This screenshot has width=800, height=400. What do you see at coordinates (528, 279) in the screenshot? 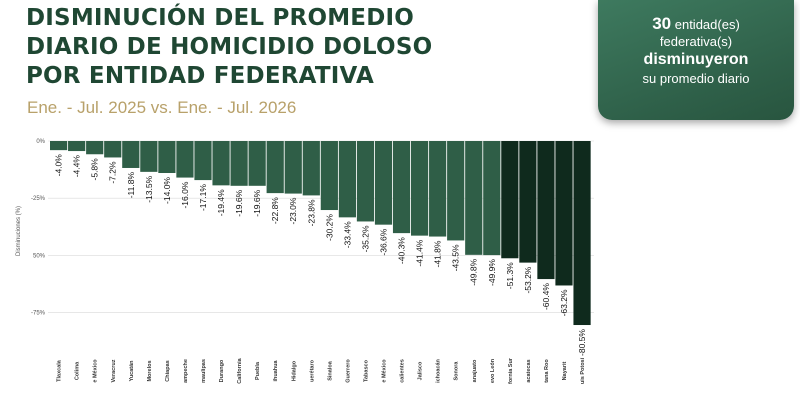
I see `data-label: -53.2%` at bounding box center [528, 279].